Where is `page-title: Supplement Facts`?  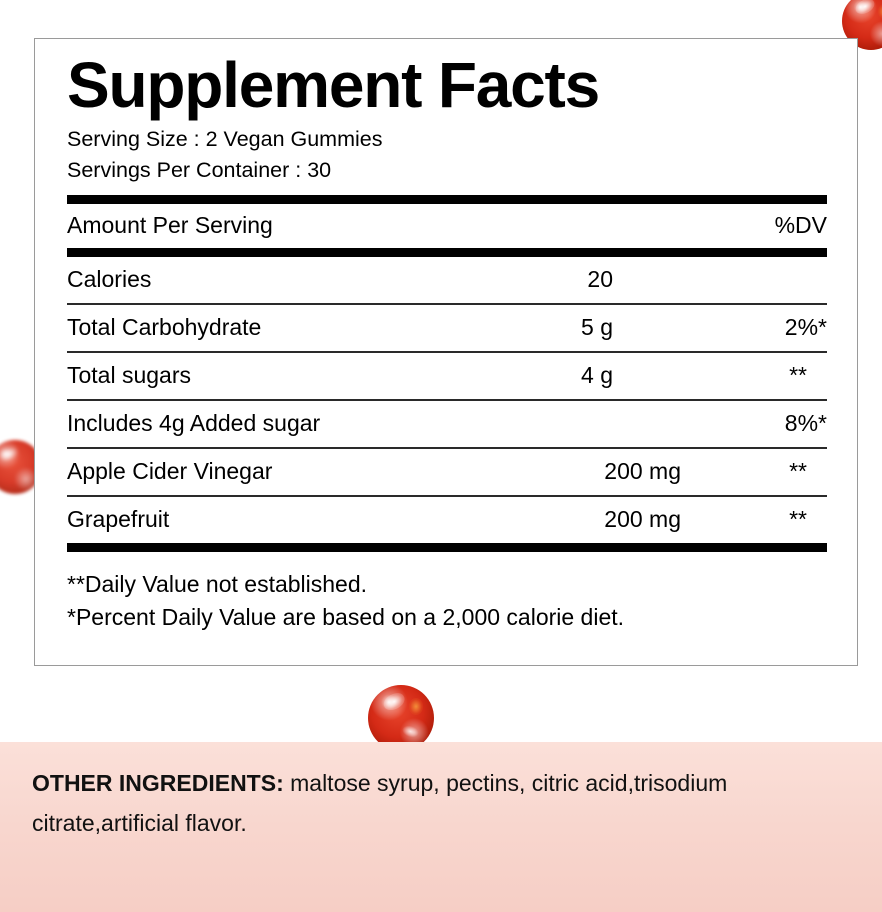
page-title: Supplement Facts is located at coordinates (333, 85).